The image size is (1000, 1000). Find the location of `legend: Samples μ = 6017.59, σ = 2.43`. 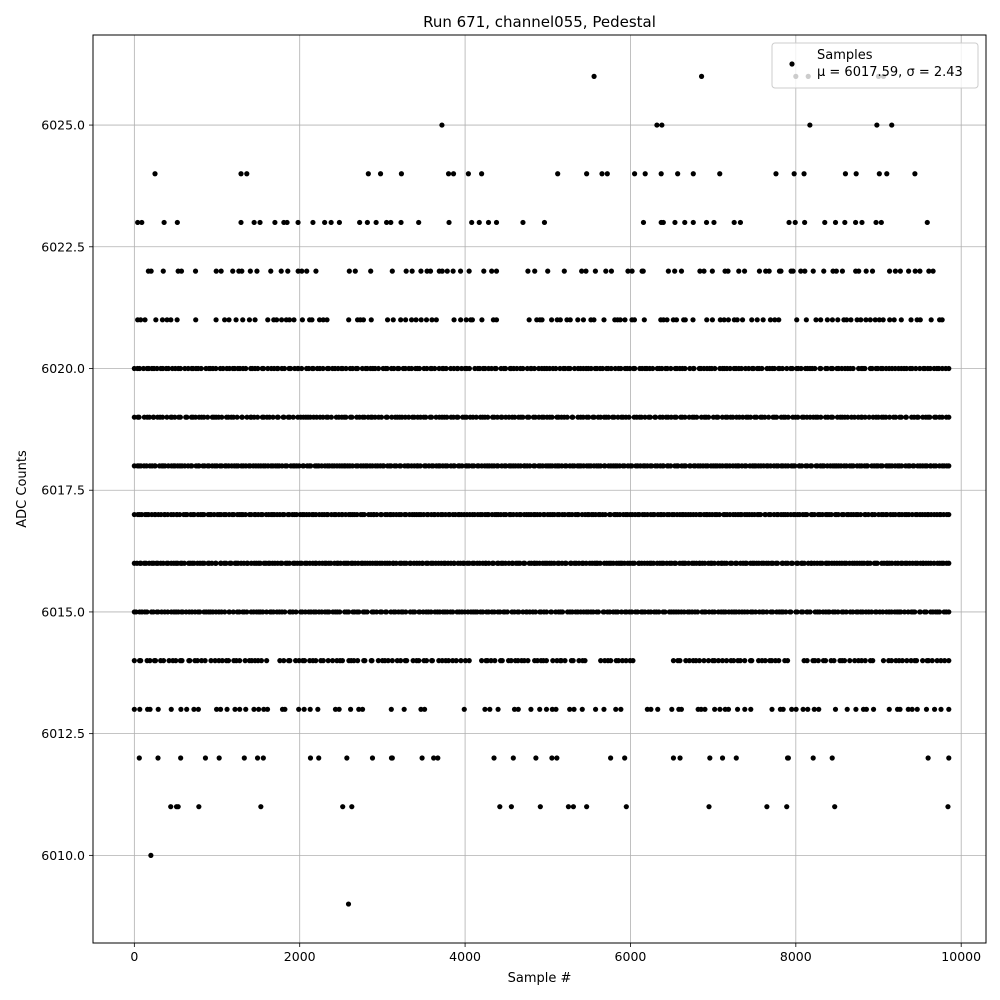

legend: Samples μ = 6017.59, σ = 2.43 is located at coordinates (875, 65).